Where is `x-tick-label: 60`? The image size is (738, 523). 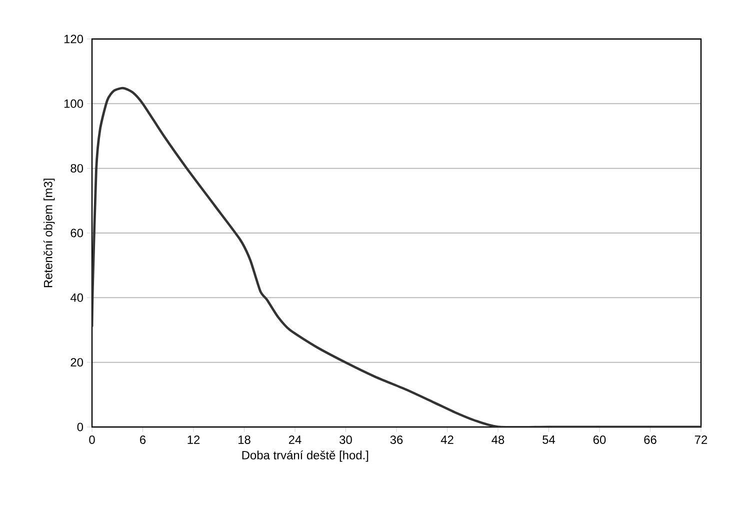
x-tick-label: 60 is located at coordinates (599, 440).